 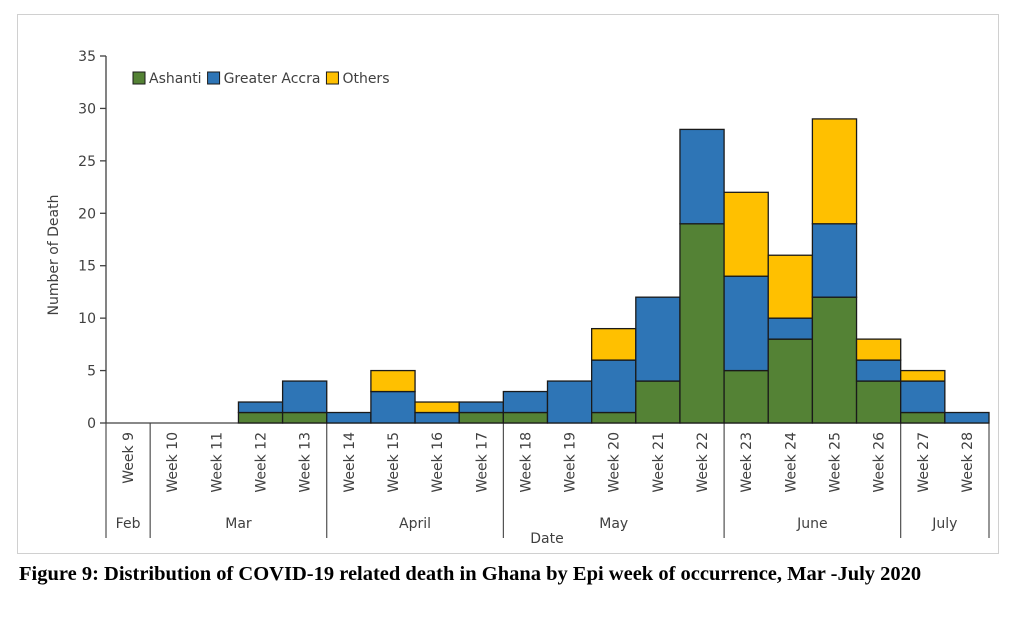 I want to click on x-tick-label: Week 11, so click(x=217, y=462).